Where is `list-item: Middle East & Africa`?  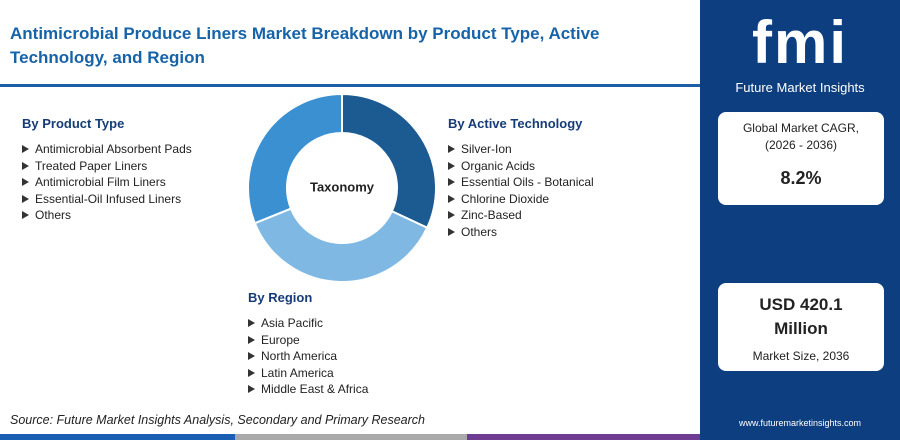
list-item: Middle East & Africa is located at coordinates (368, 389).